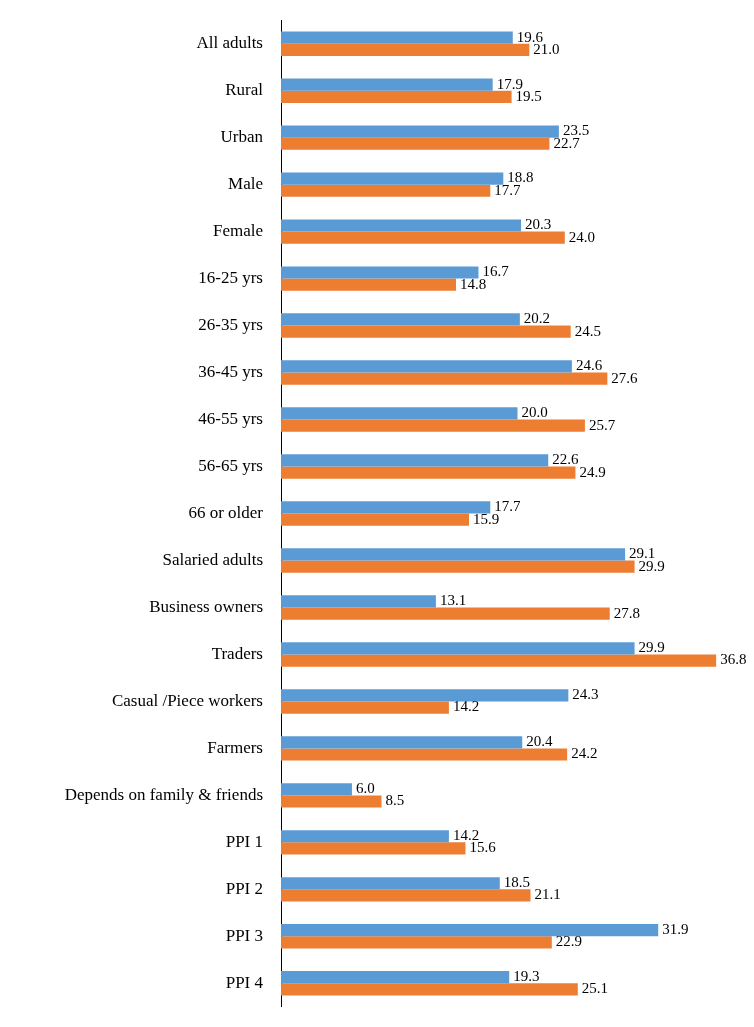 The image size is (754, 1027). What do you see at coordinates (538, 224) in the screenshot?
I see `data-label: 20.3` at bounding box center [538, 224].